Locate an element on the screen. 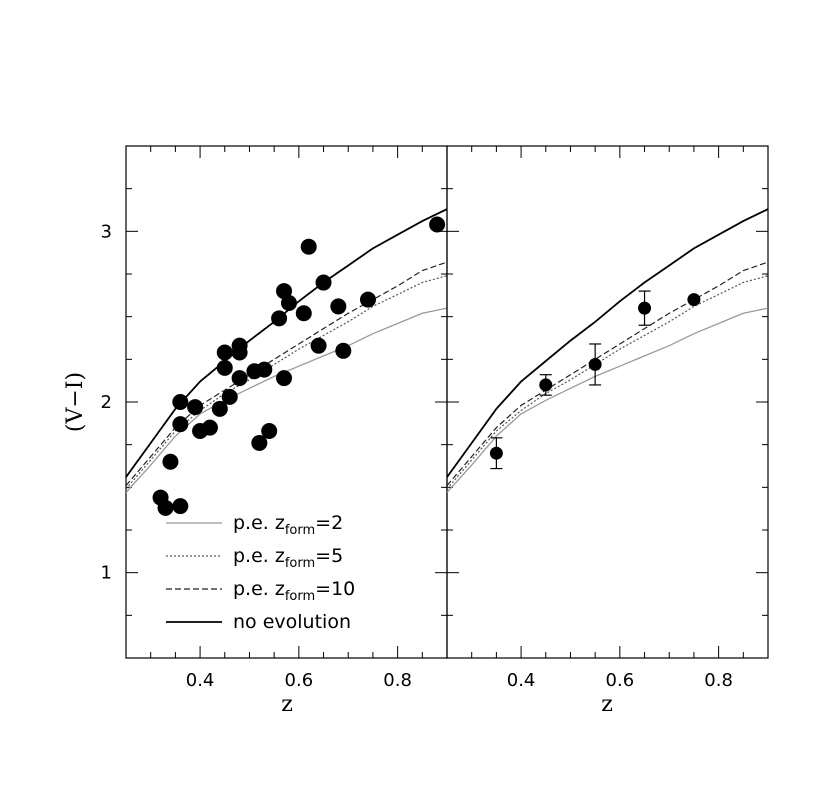 The image size is (830, 811). model-curve-pe10 is located at coordinates (607, 373).